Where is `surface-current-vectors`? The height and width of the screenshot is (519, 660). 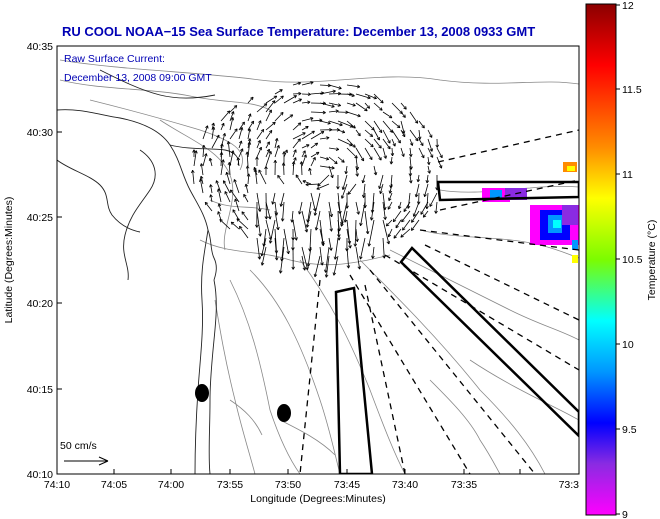
surface-current-vectors is located at coordinates (317, 179).